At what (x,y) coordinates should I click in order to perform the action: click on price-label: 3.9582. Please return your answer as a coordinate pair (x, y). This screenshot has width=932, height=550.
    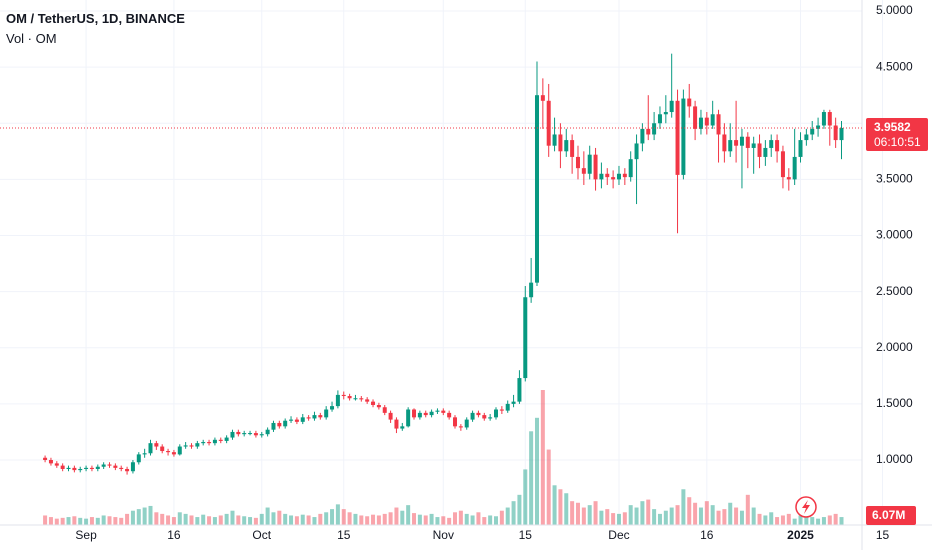
    Looking at the image, I should click on (892, 127).